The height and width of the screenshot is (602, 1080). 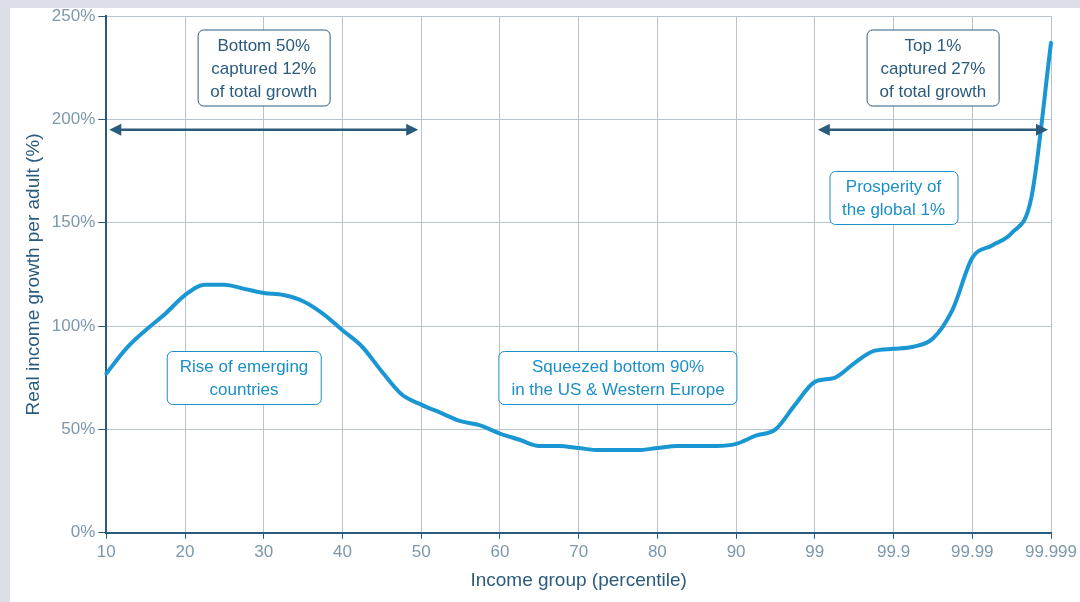 What do you see at coordinates (106, 551) in the screenshot?
I see `x-tick-label: 10` at bounding box center [106, 551].